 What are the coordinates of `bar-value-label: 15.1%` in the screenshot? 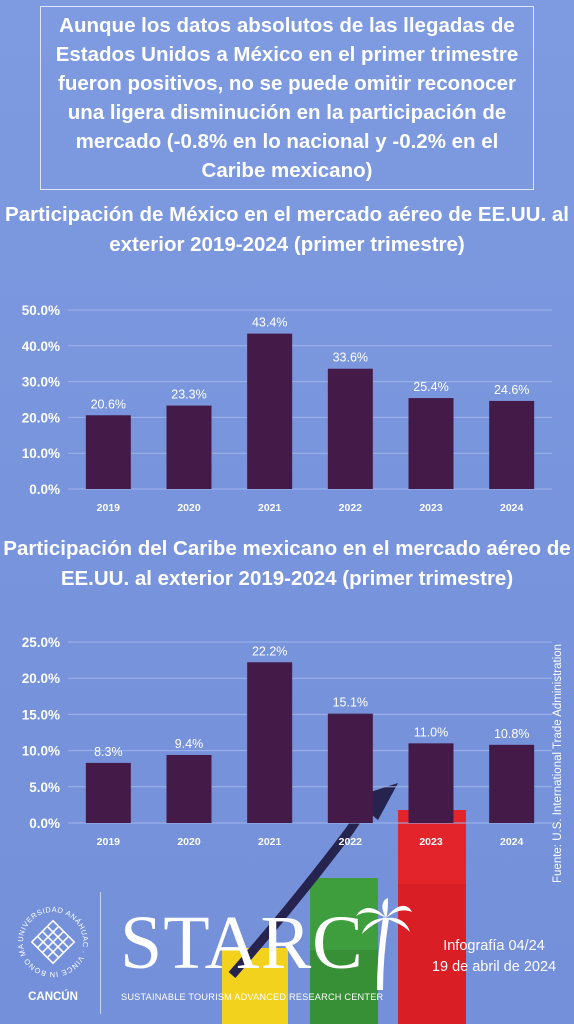 It's located at (350, 703).